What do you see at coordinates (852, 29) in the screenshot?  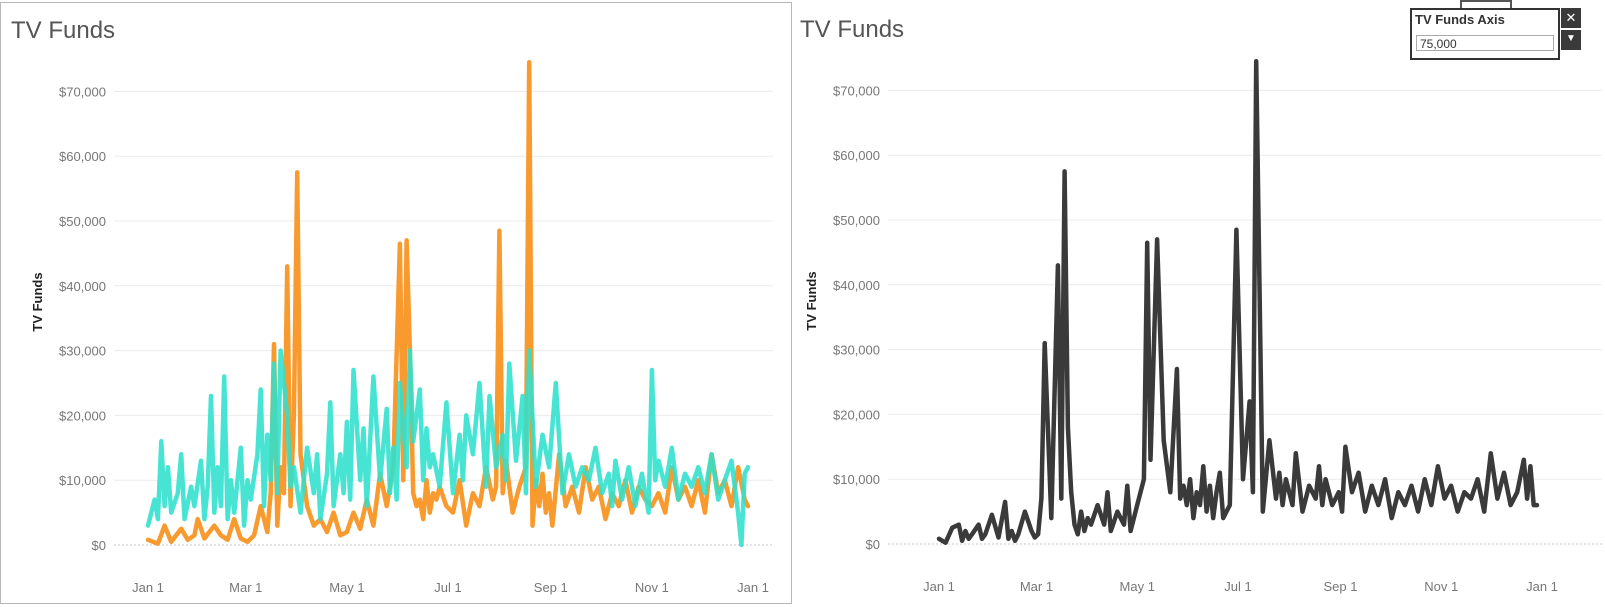 I see `right-chart-title: TV Funds` at bounding box center [852, 29].